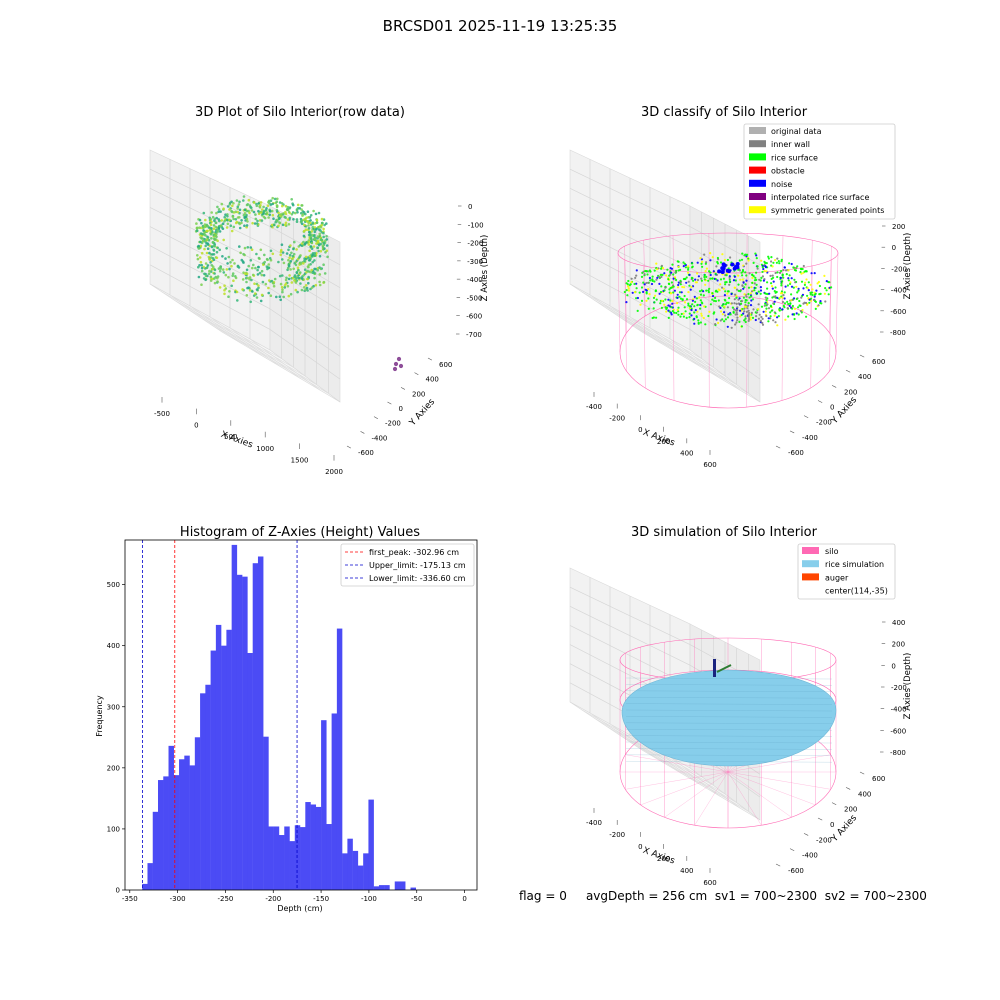 The width and height of the screenshot is (1000, 1000). What do you see at coordinates (417, 578) in the screenshot?
I see `histogram-legend-label: Lower_limit: -336.60 cm` at bounding box center [417, 578].